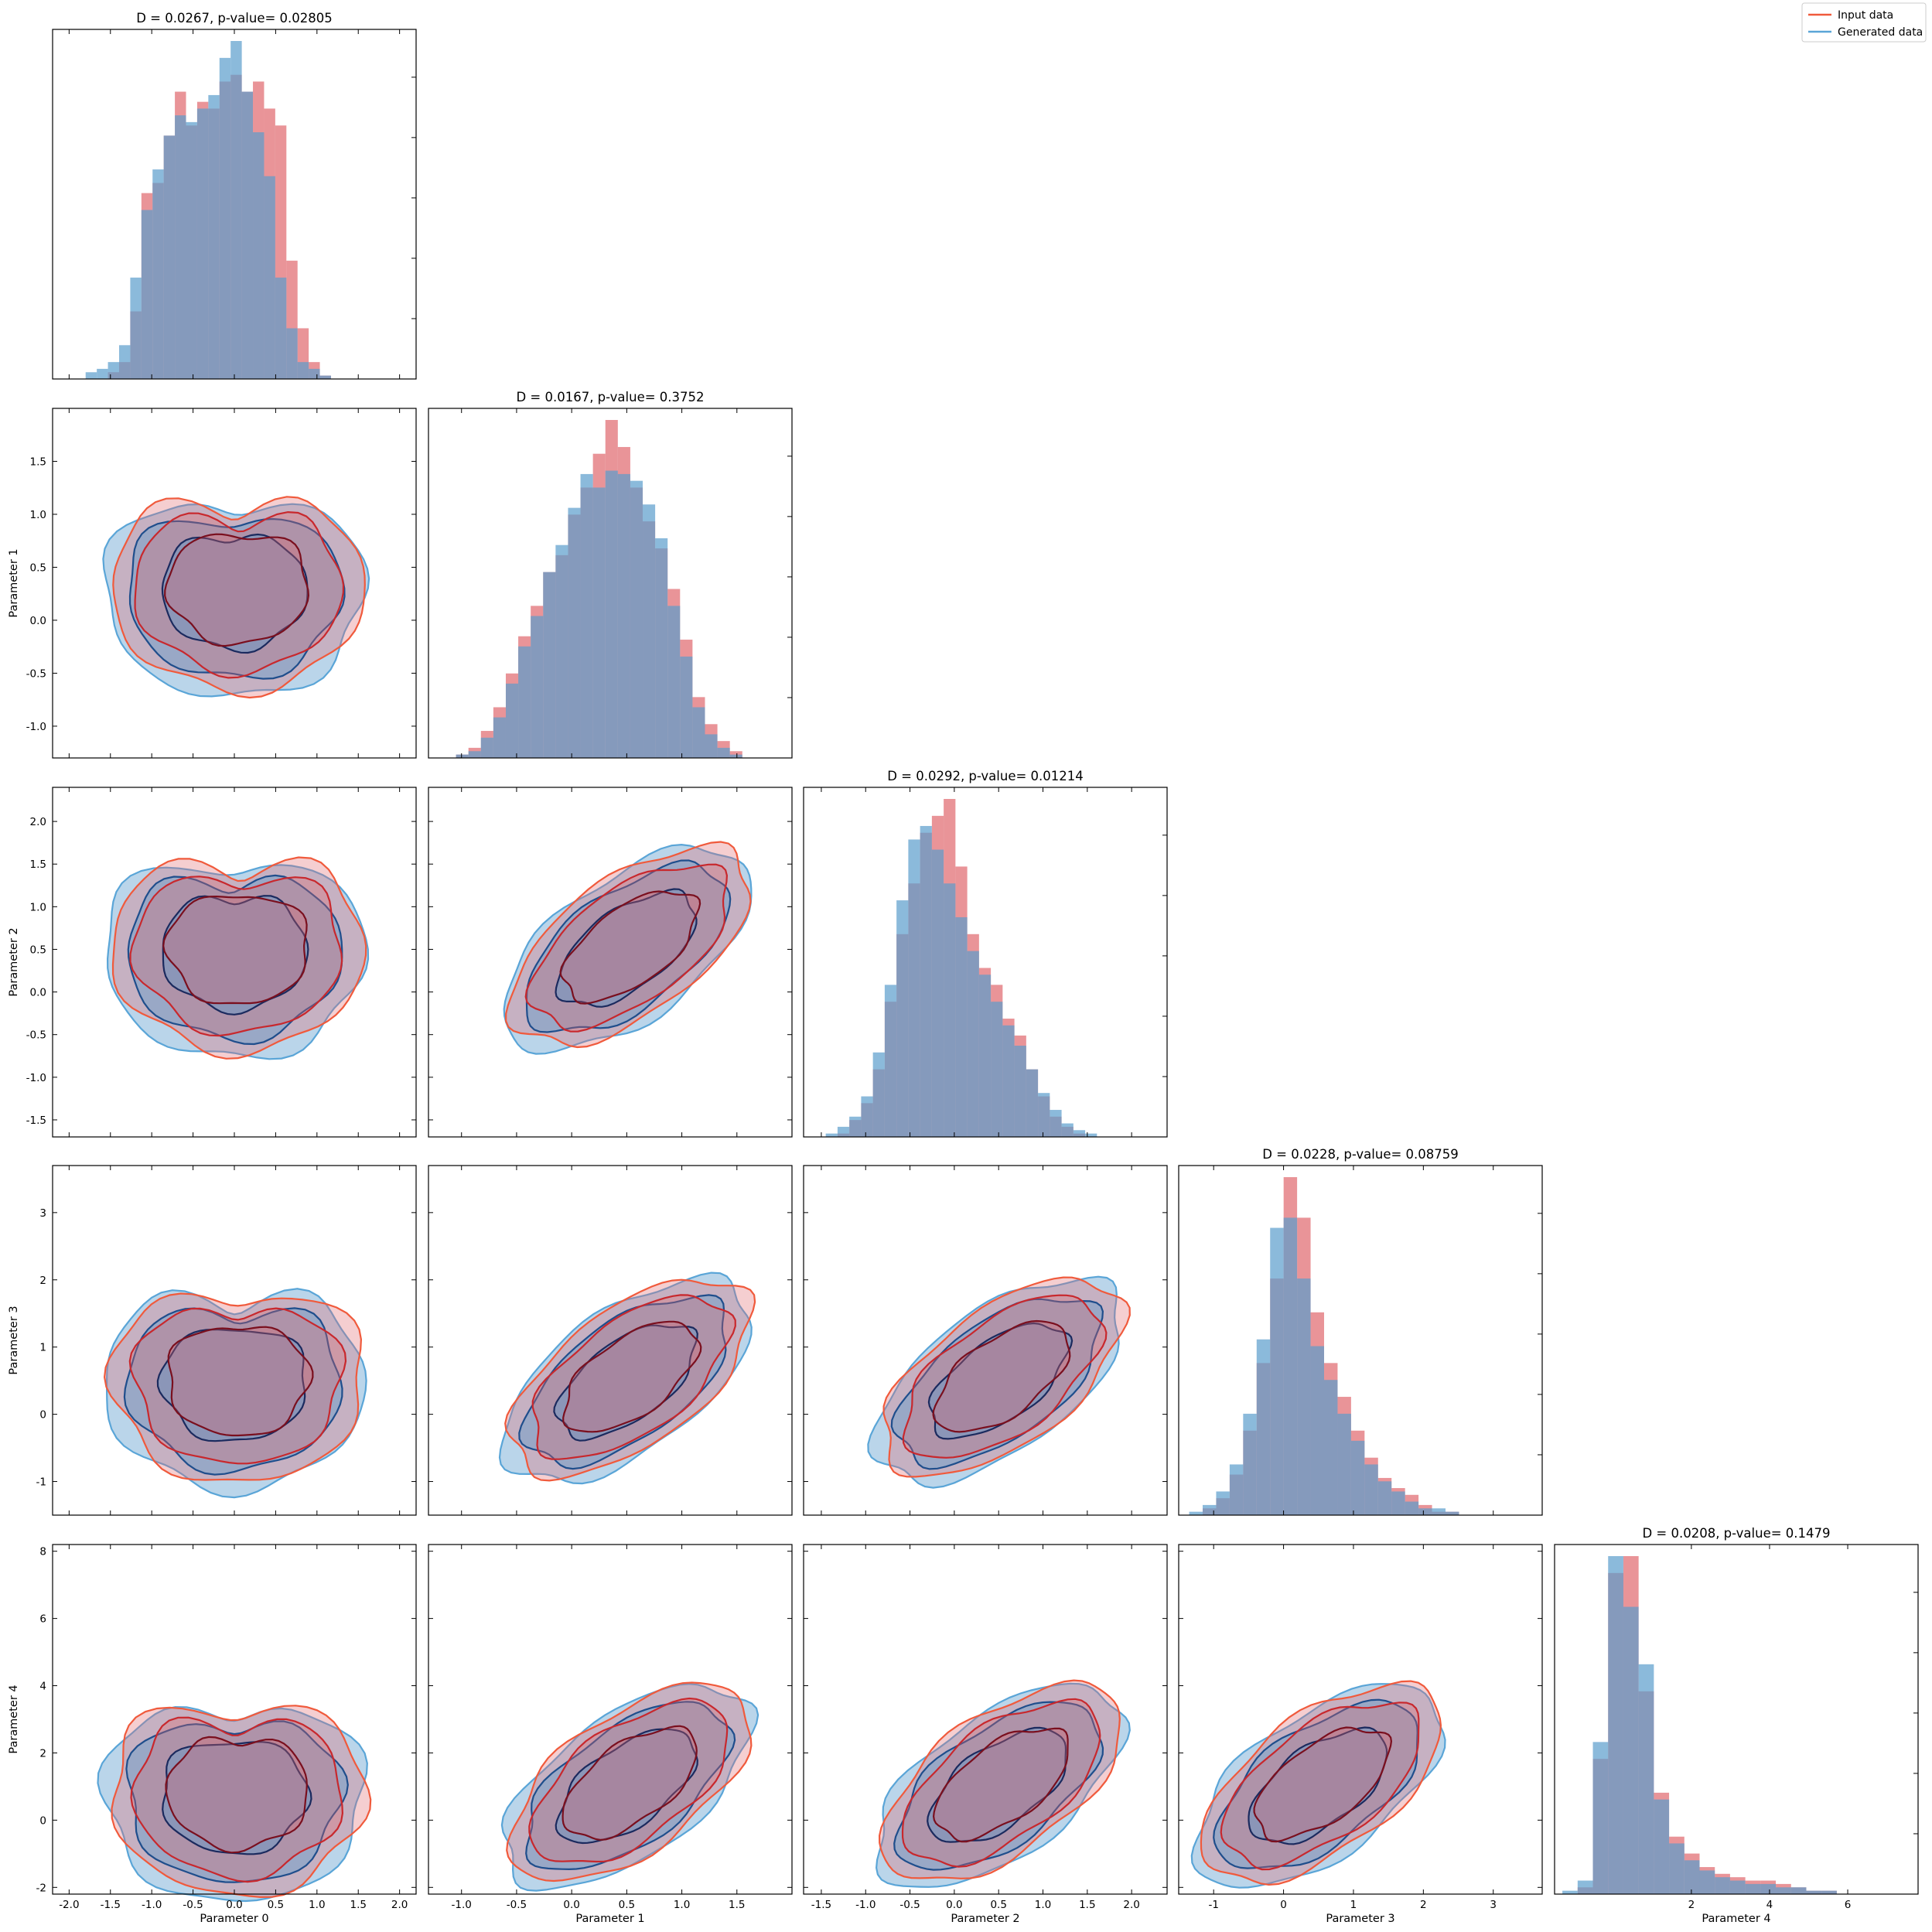 Image resolution: width=1932 pixels, height=1932 pixels. Describe the element at coordinates (111, 1905) in the screenshot. I see `x-tick-label: -1.5` at that location.